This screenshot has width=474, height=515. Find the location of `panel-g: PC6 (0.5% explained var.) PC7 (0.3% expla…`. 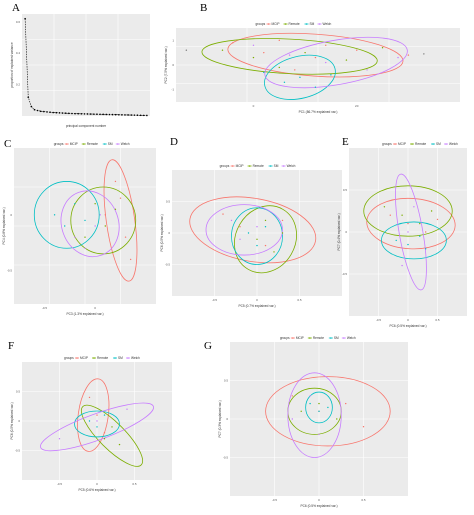

panel-g: PC6 (0.5% explained var.) PC7 (0.3% expla… is located at coordinates (313, 422).